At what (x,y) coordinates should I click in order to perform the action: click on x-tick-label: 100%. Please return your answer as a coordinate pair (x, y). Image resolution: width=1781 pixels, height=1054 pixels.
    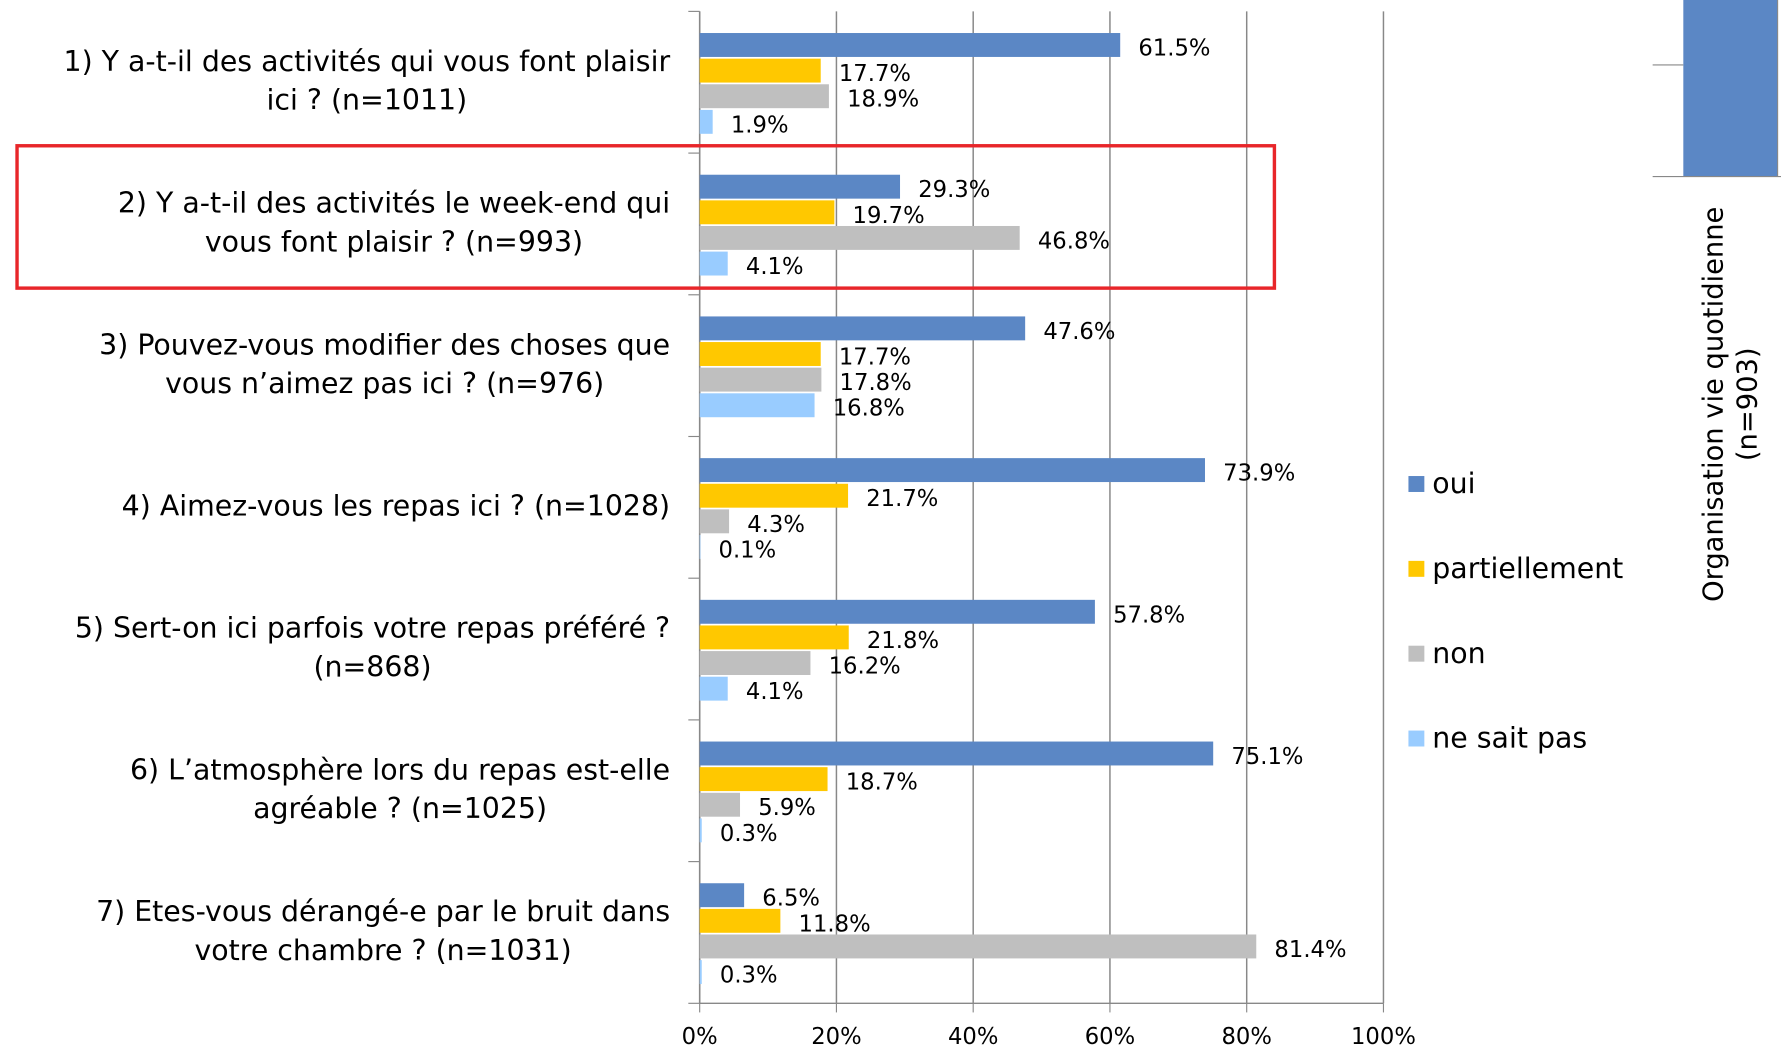
    Looking at the image, I should click on (1383, 1037).